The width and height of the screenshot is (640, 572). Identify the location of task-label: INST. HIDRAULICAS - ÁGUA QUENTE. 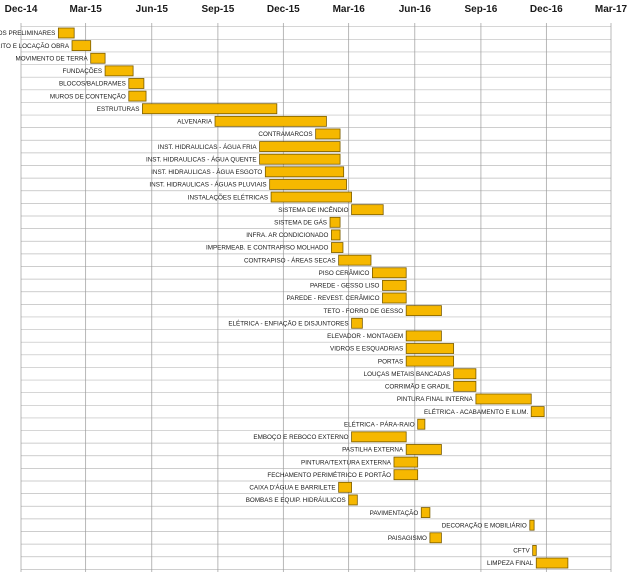
(201, 158).